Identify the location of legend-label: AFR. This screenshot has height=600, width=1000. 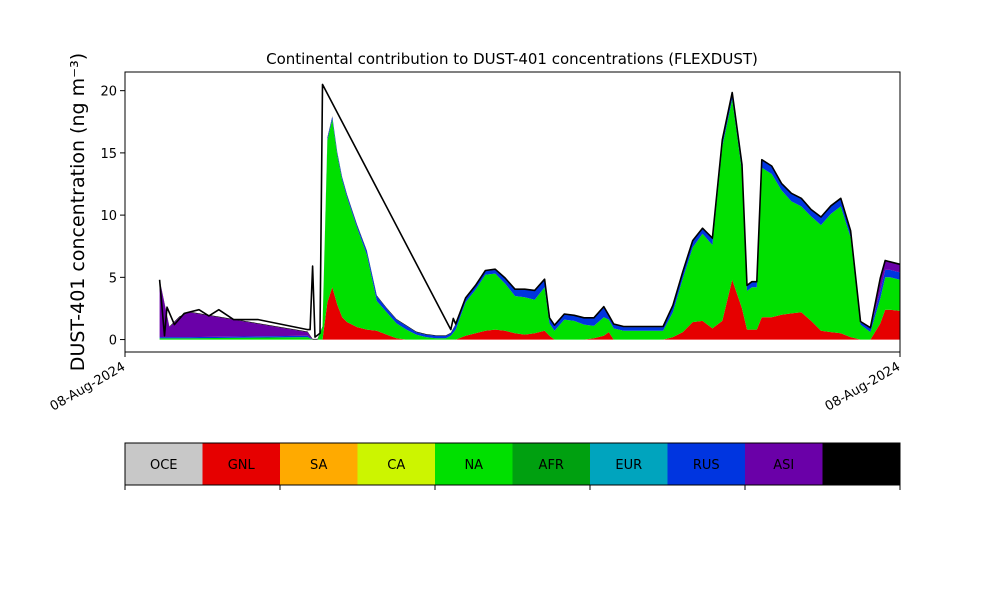
(551, 465).